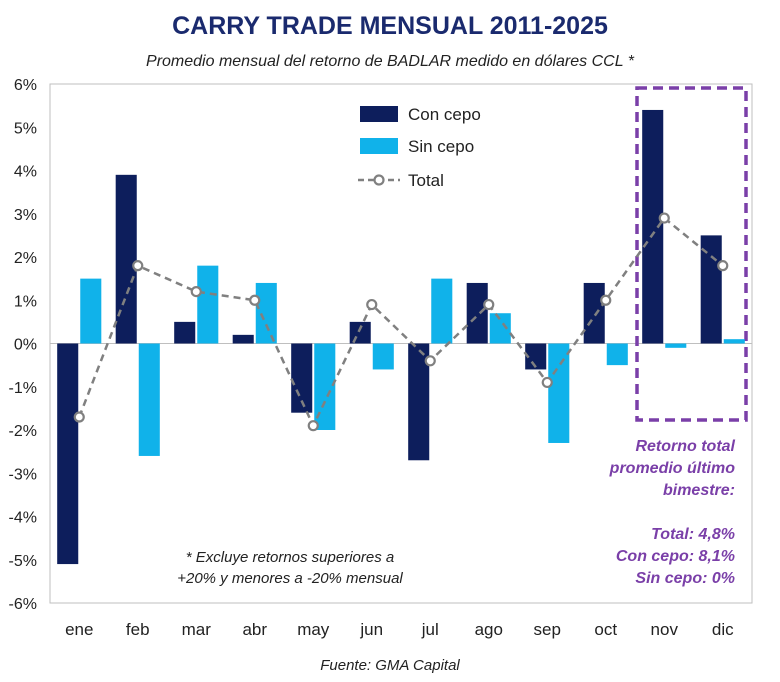 This screenshot has height=682, width=780. What do you see at coordinates (25, 172) in the screenshot?
I see `y-tick-label: 4%` at bounding box center [25, 172].